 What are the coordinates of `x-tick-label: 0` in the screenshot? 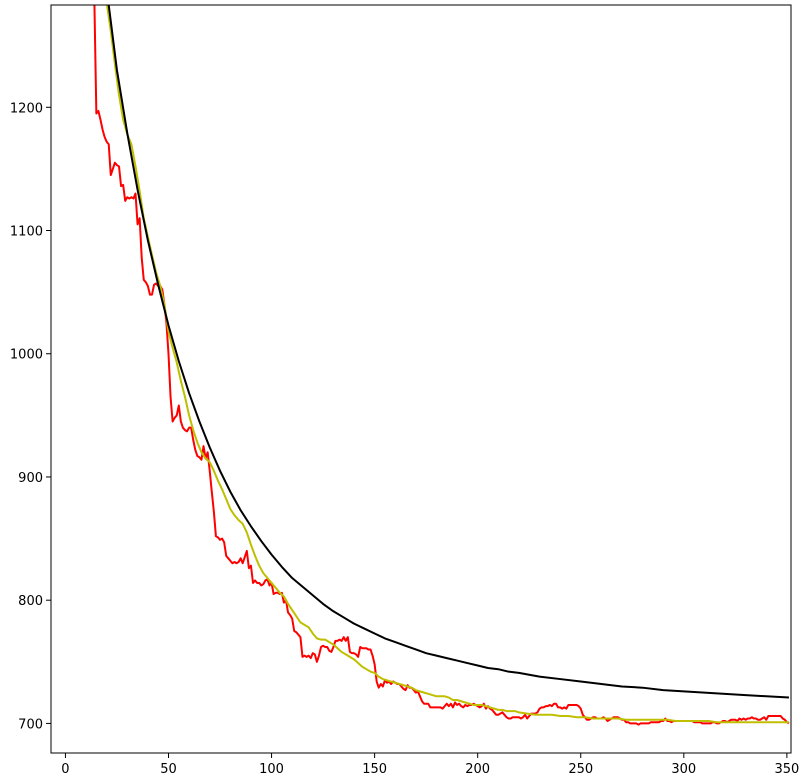 It's located at (65, 769).